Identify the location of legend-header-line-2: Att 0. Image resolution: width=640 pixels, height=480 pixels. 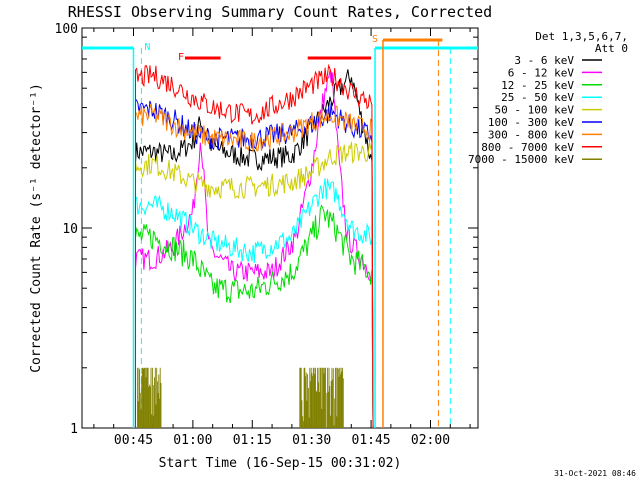
(611, 48).